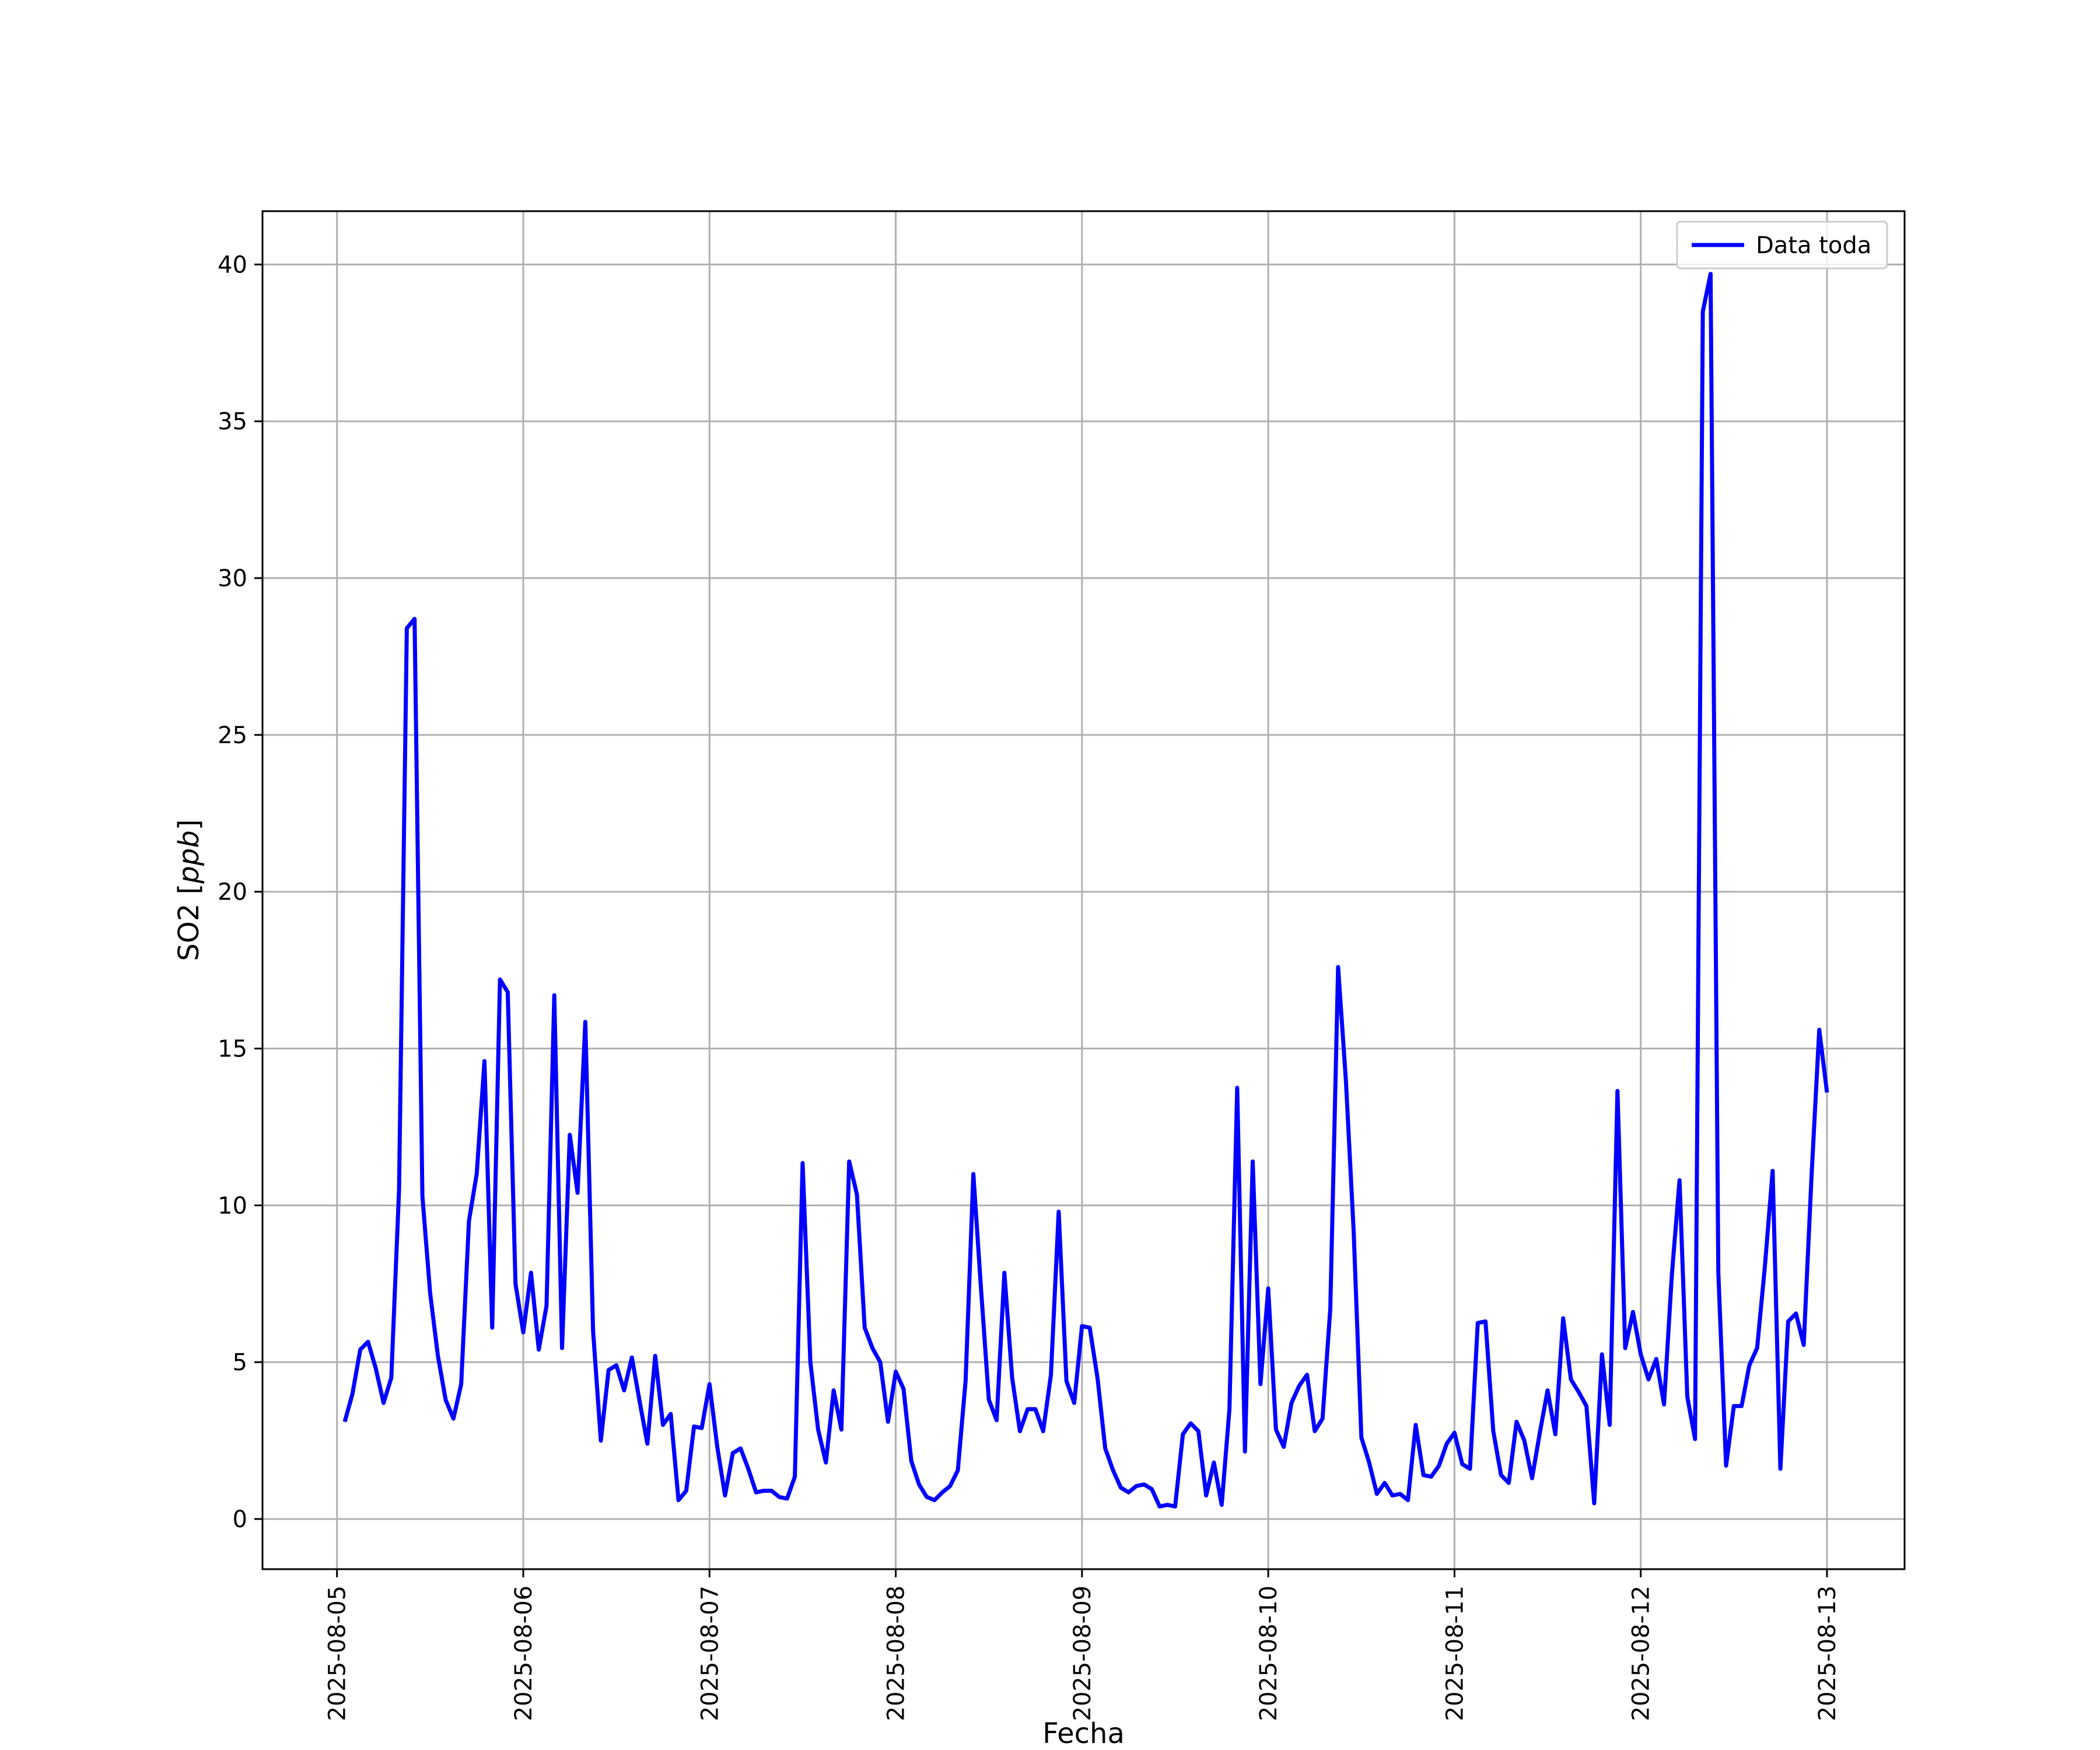  Describe the element at coordinates (232, 1205) in the screenshot. I see `y-tick-label-10: 10` at that location.